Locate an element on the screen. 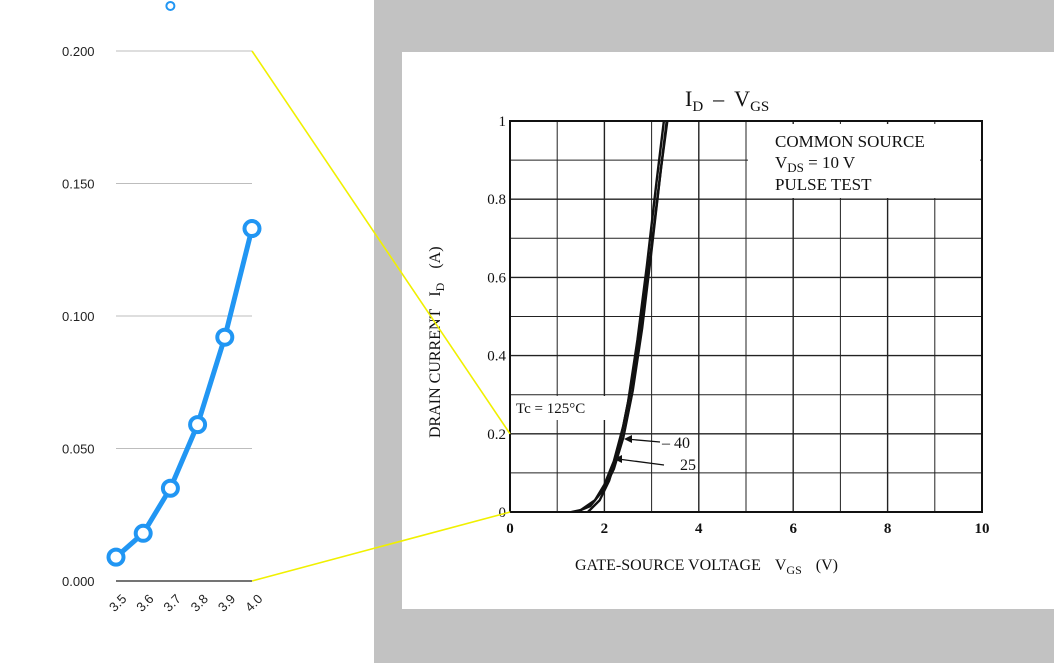 Image resolution: width=1054 pixels, height=663 pixels. datasheet-curve--40 is located at coordinates (620, 316).